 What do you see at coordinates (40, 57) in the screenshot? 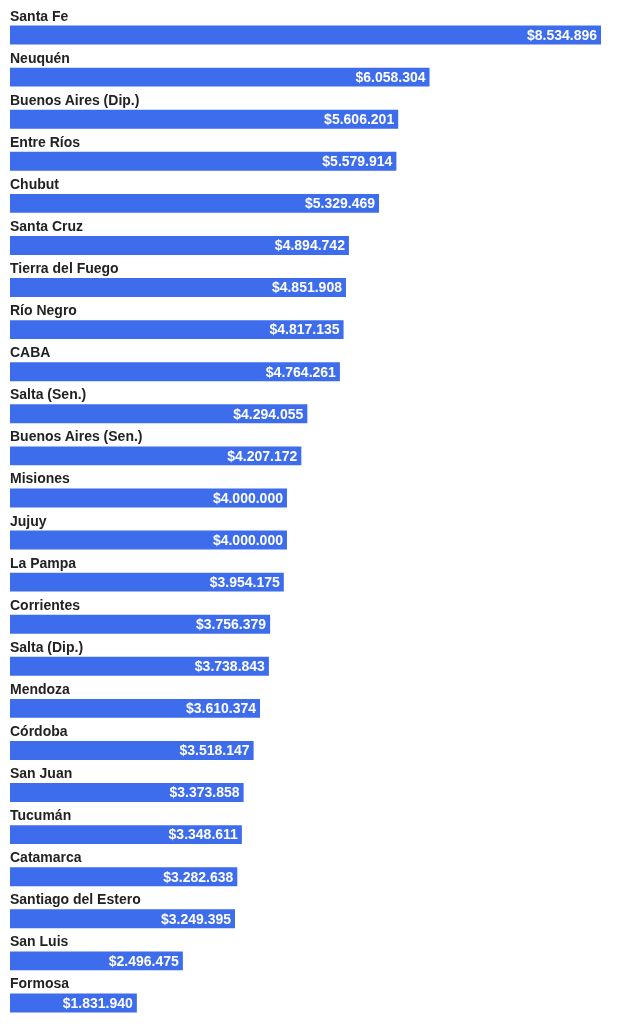
I see `y-tick-label: Neuquén` at bounding box center [40, 57].